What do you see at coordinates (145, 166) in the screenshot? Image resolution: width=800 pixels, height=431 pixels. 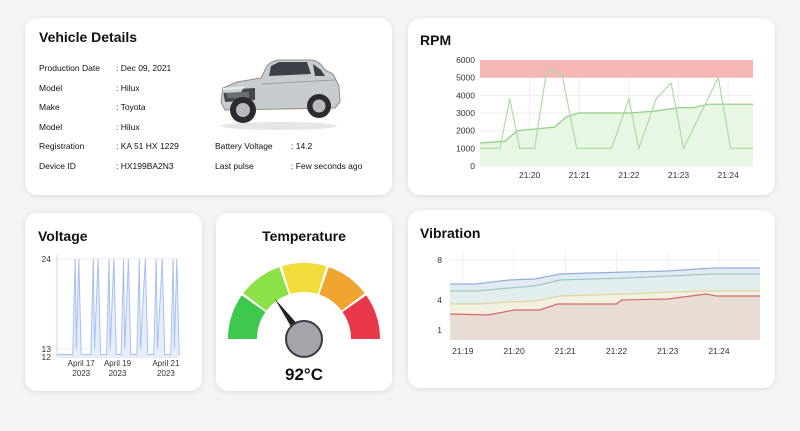 I see `field-value: : HX199BA2N3` at bounding box center [145, 166].